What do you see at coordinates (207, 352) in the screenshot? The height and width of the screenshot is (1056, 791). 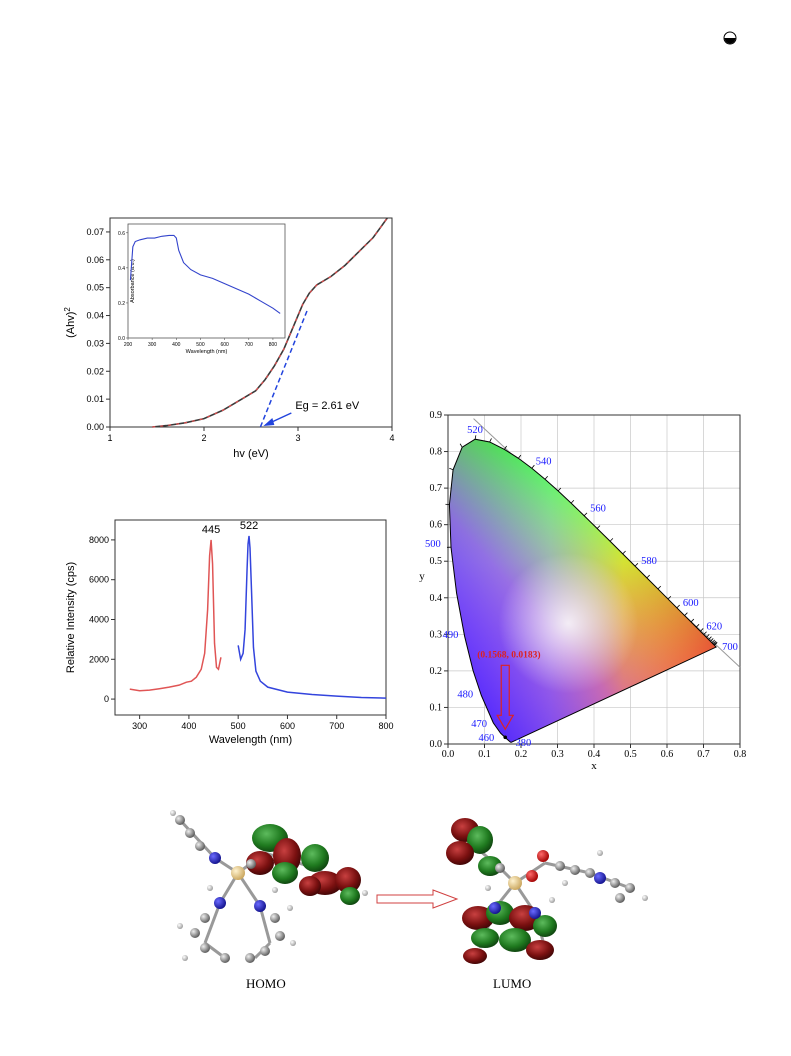 I see `inset-x-axis-label: Wavelength (nm)` at bounding box center [207, 352].